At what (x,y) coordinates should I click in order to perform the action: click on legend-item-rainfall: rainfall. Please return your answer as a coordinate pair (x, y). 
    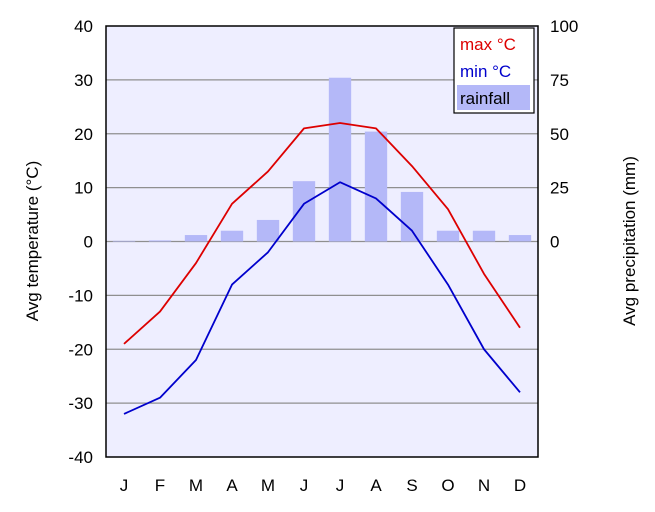
    Looking at the image, I should click on (485, 98).